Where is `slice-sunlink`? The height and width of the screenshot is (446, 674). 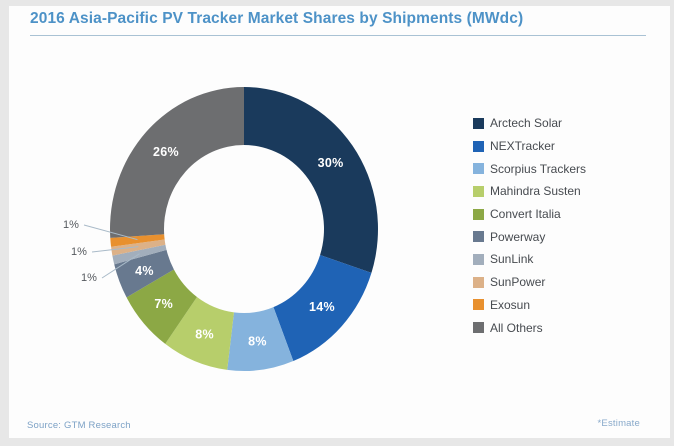 slice-sunlink is located at coordinates (139, 254).